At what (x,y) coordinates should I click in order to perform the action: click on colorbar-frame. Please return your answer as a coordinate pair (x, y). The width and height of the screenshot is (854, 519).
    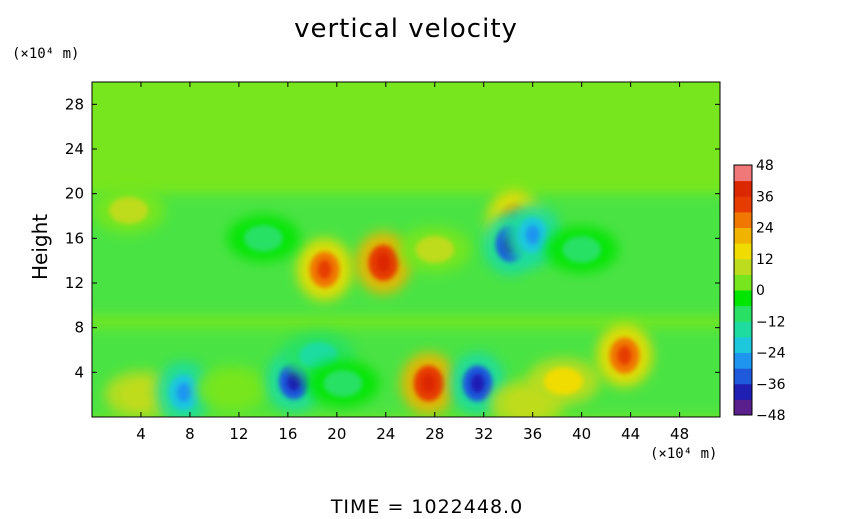
    Looking at the image, I should click on (743, 290).